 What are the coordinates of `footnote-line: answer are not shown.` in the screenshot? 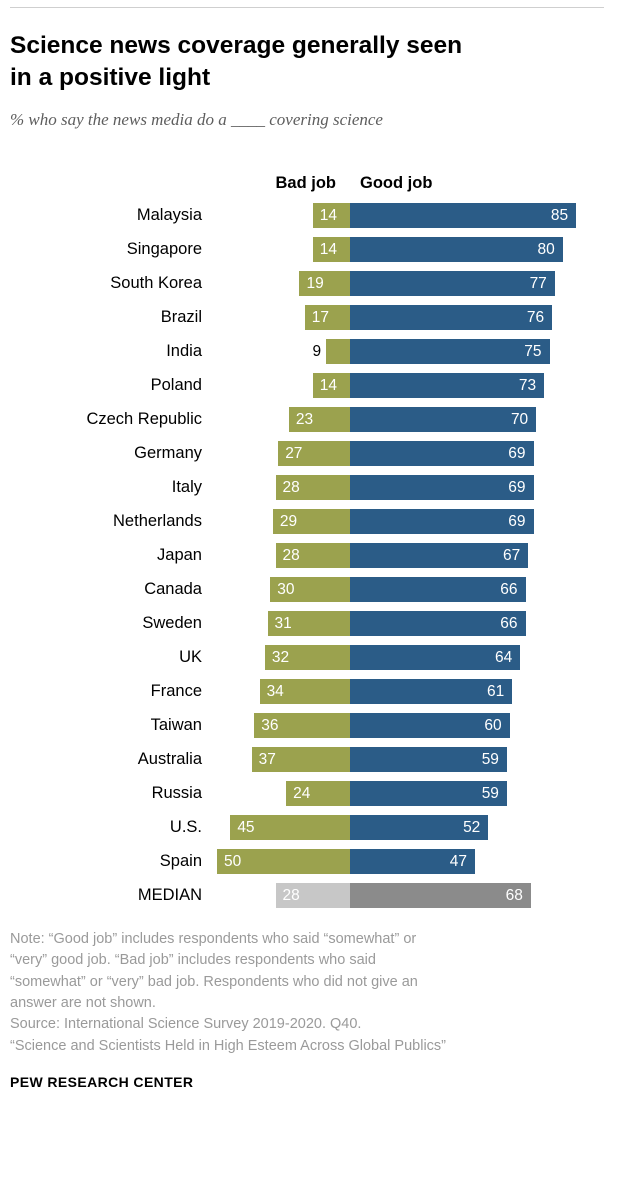 It's located at (83, 1003).